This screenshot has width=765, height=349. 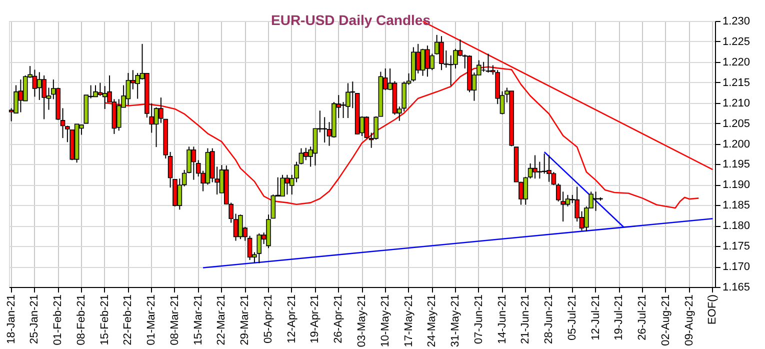 I want to click on x-tick-label: 26-Apr-21, so click(x=338, y=319).